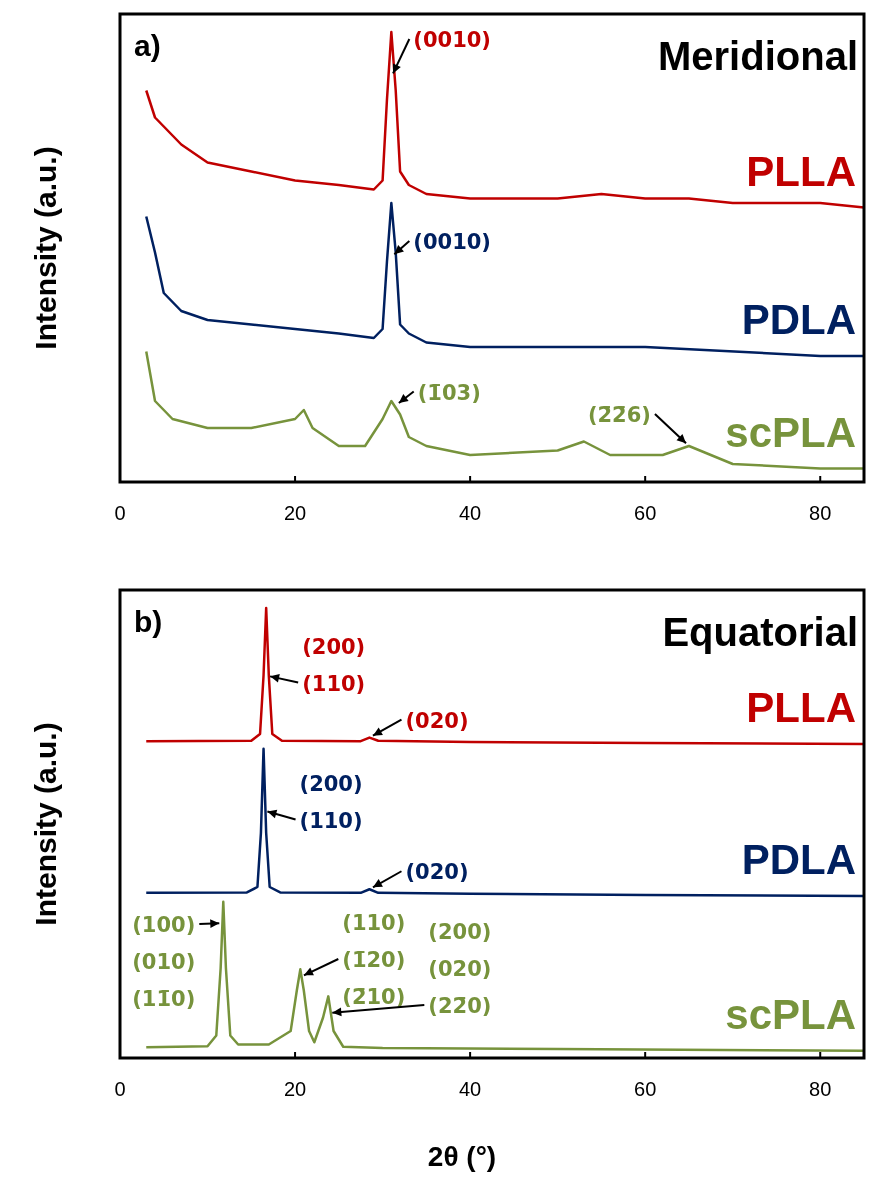 Image resolution: width=884 pixels, height=1187 pixels. I want to click on annotation: (110) (1̄20) (2̄10), so click(374, 960).